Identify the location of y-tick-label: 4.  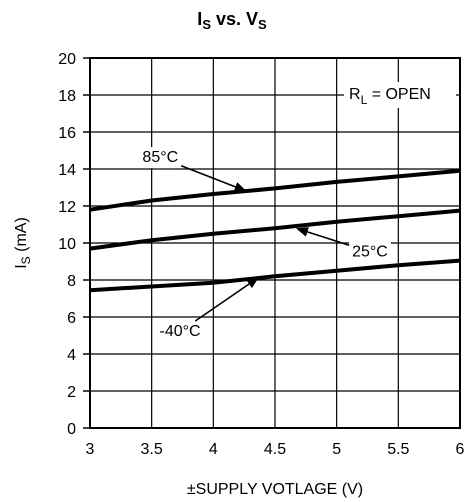
(71, 355).